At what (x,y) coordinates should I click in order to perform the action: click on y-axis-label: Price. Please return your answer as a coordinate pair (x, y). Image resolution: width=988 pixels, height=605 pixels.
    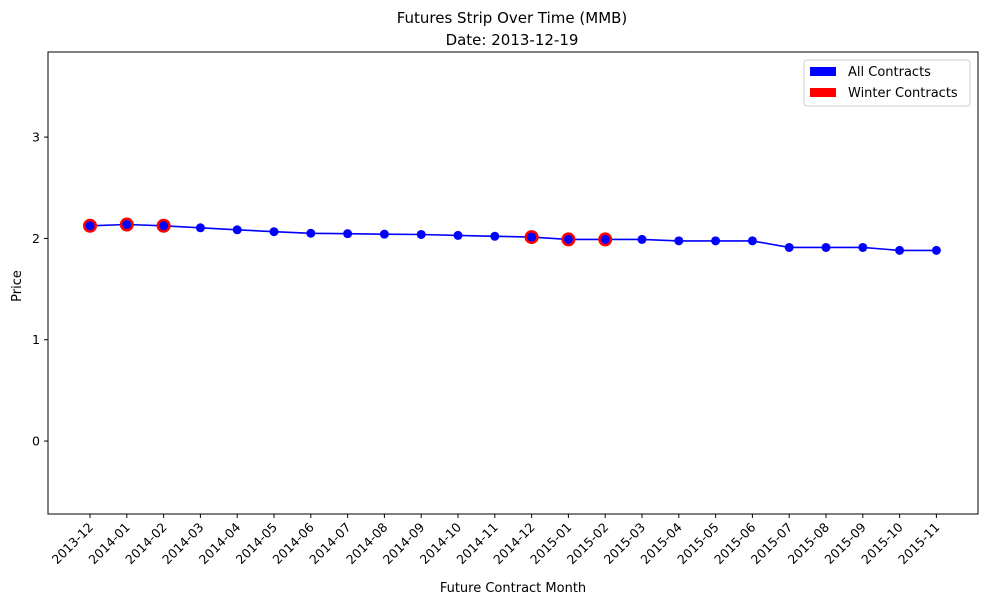
    Looking at the image, I should click on (17, 286).